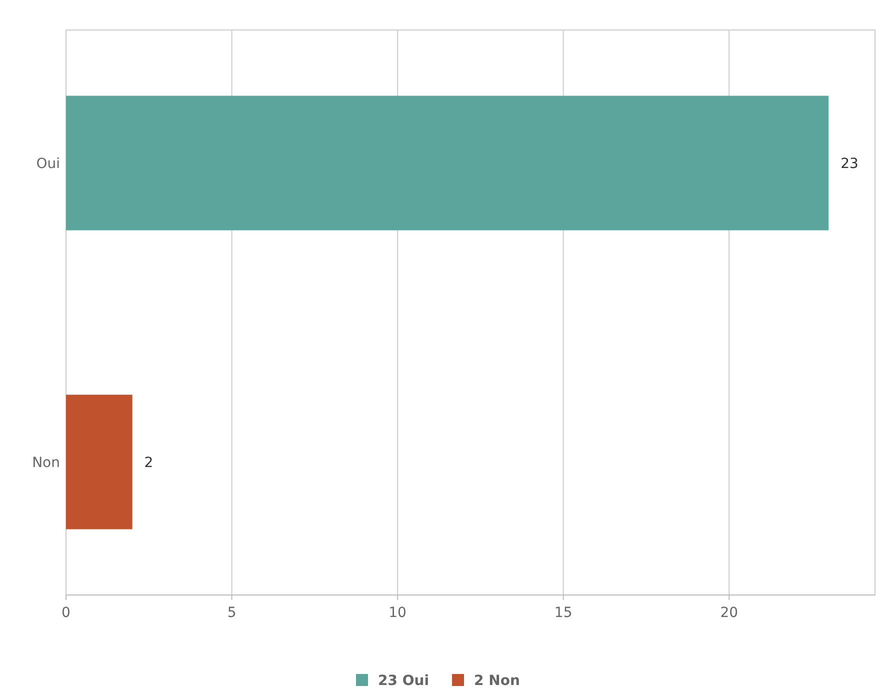  Describe the element at coordinates (849, 164) in the screenshot. I see `data-label: 23` at that location.